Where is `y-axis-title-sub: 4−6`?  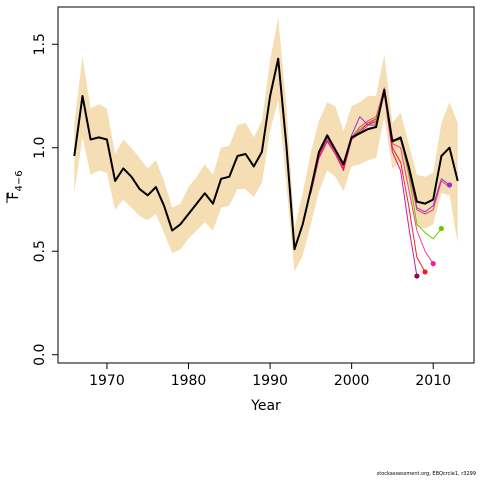 y-axis-title-sub: 4−6 is located at coordinates (19, 180).